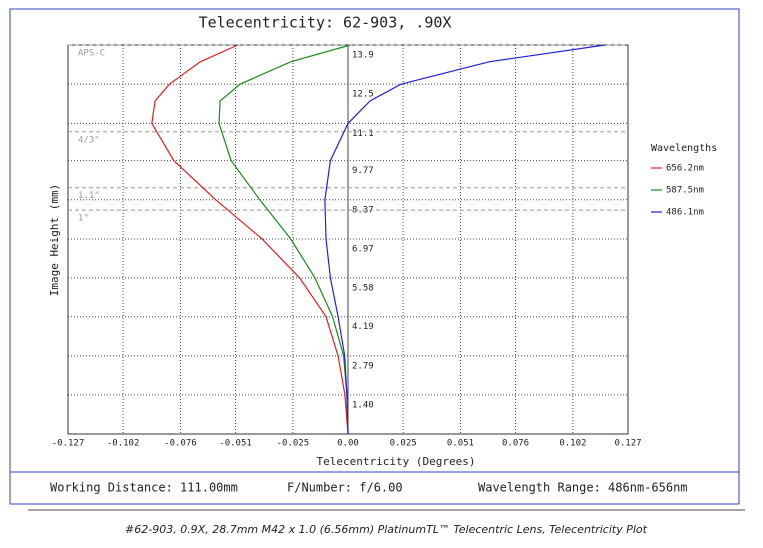 The image size is (763, 548). What do you see at coordinates (235, 444) in the screenshot?
I see `x-tick-label: -0.051` at bounding box center [235, 444].